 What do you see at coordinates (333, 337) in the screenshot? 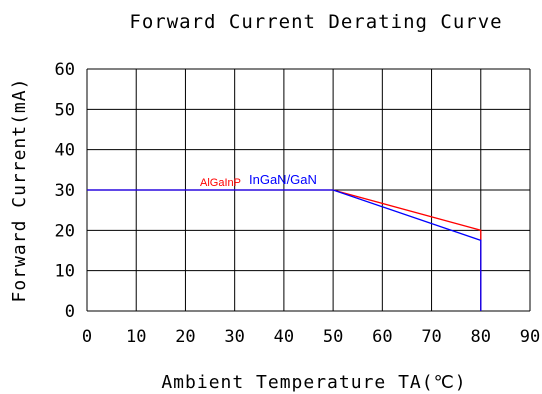
I see `x-tick-label-5: 50` at bounding box center [333, 337].